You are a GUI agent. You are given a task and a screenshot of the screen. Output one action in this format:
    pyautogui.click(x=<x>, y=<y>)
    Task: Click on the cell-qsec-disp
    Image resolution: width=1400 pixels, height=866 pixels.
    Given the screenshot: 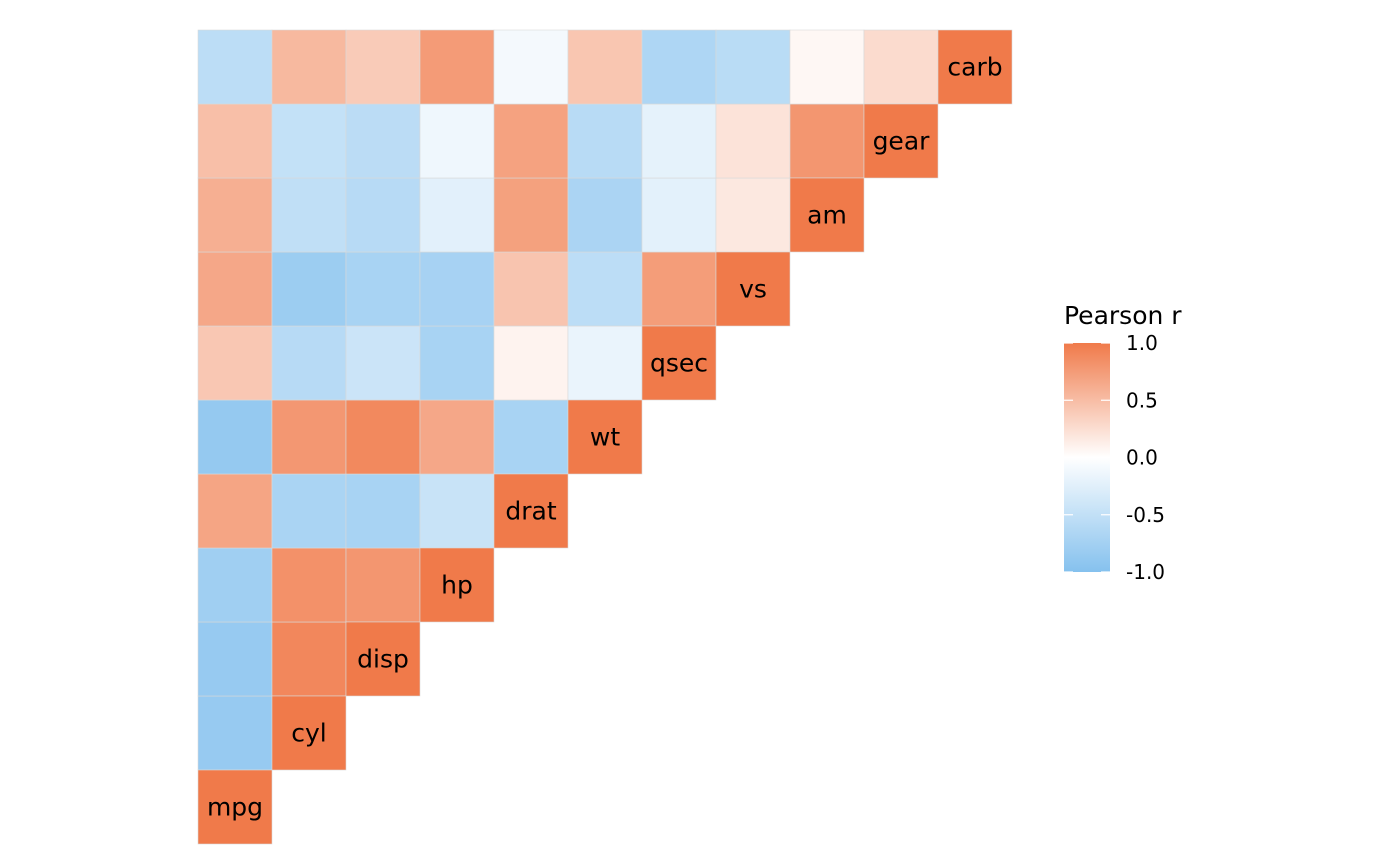 What is the action you would take?
    pyautogui.click(x=383, y=363)
    